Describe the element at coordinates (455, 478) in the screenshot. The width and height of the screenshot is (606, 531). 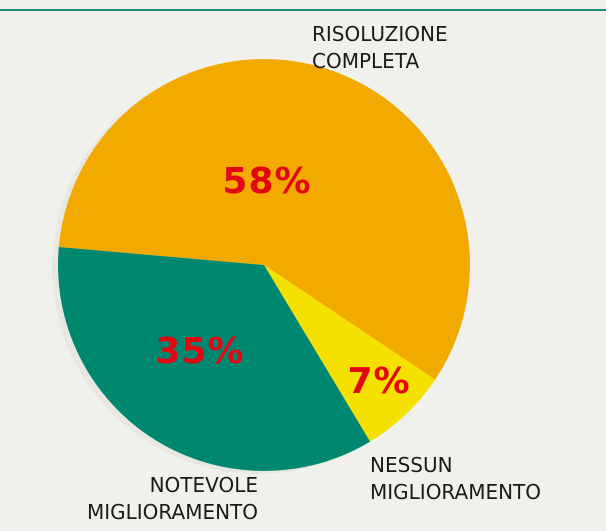
I see `category-label: NESSUN MIGLIORAMENTO` at that location.